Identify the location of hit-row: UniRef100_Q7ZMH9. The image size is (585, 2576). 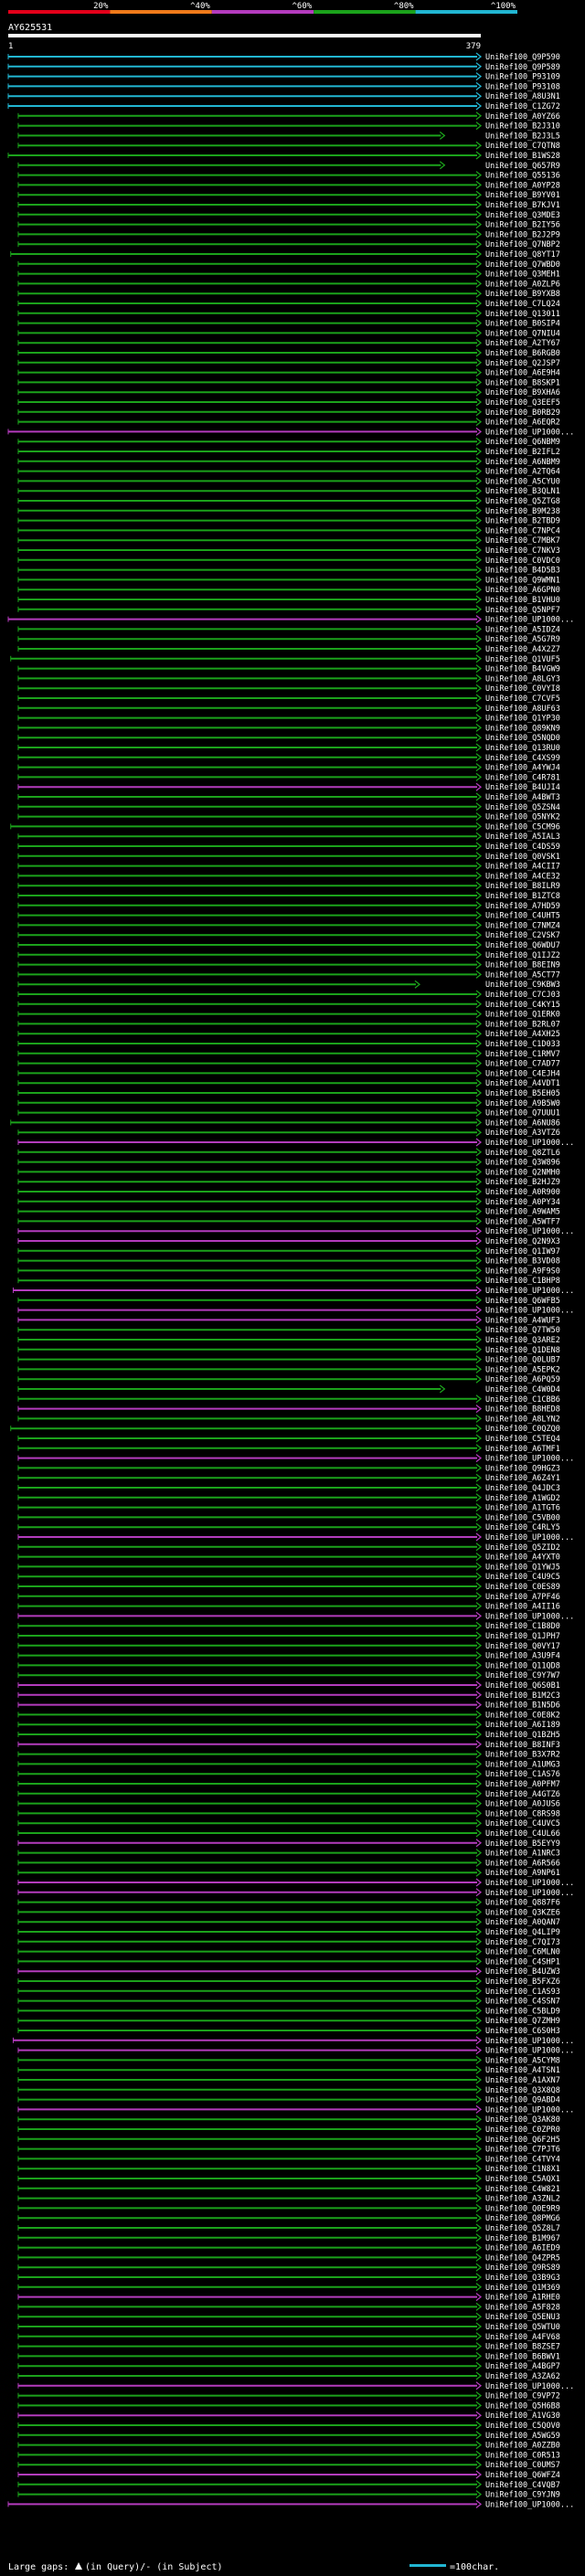
(288, 2021).